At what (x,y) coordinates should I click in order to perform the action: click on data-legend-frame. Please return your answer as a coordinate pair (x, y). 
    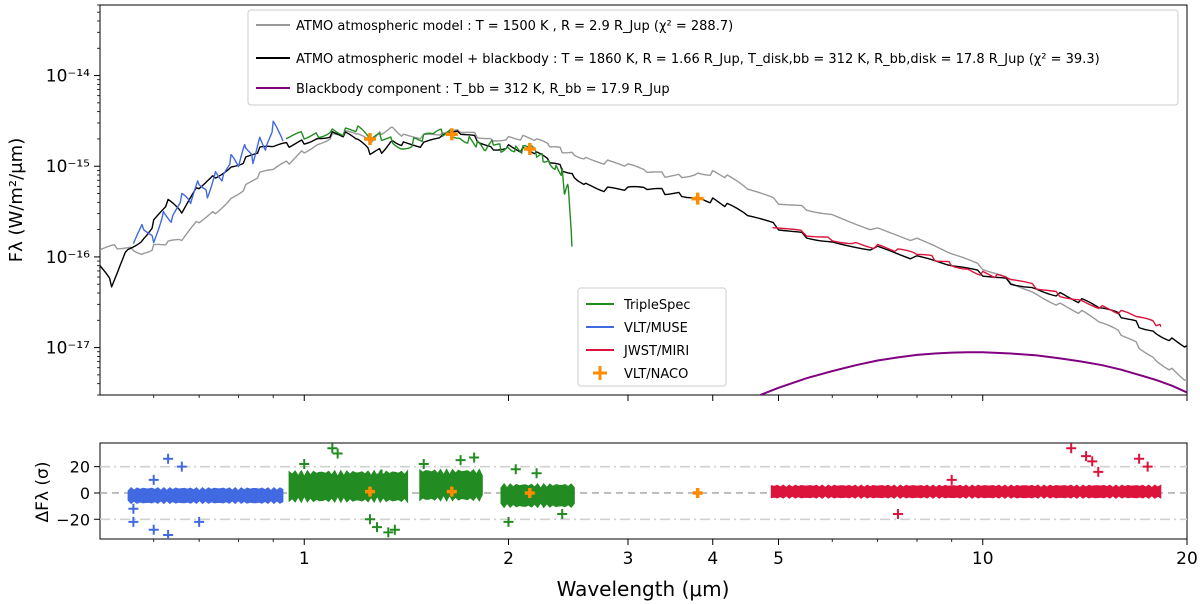
    Looking at the image, I should click on (652, 337).